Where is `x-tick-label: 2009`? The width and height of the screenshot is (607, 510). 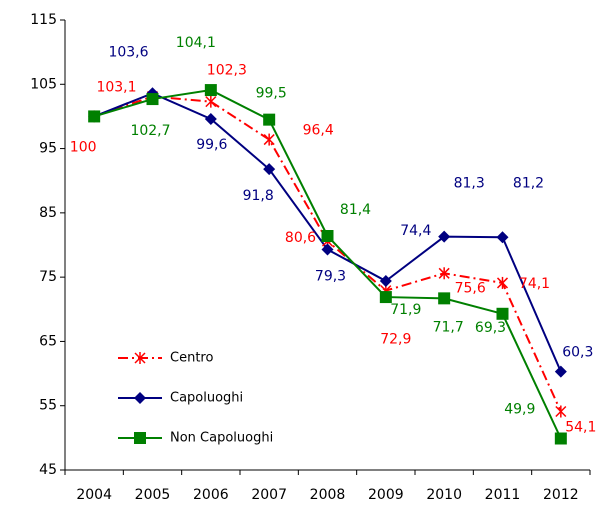
x-tick-label: 2009 is located at coordinates (386, 495).